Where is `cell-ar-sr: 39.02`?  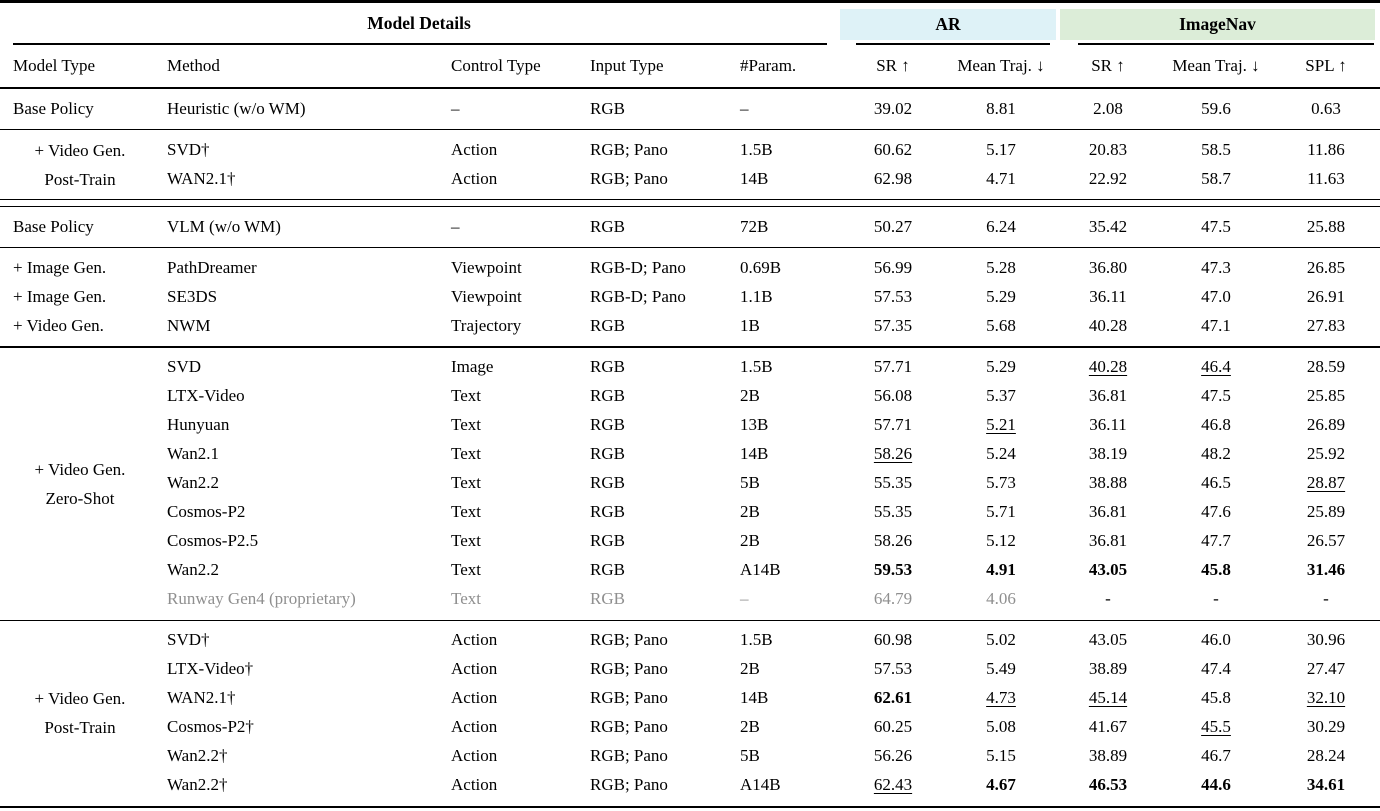
cell-ar-sr: 39.02 is located at coordinates (893, 108).